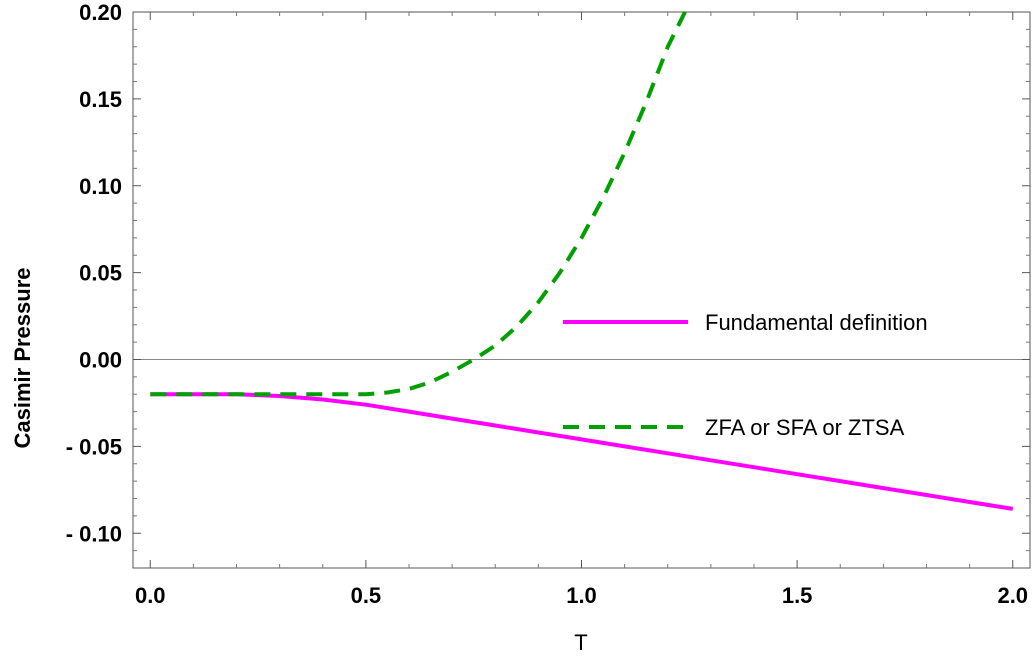  What do you see at coordinates (22, 358) in the screenshot?
I see `y-axis-title: Casimir Pressure` at bounding box center [22, 358].